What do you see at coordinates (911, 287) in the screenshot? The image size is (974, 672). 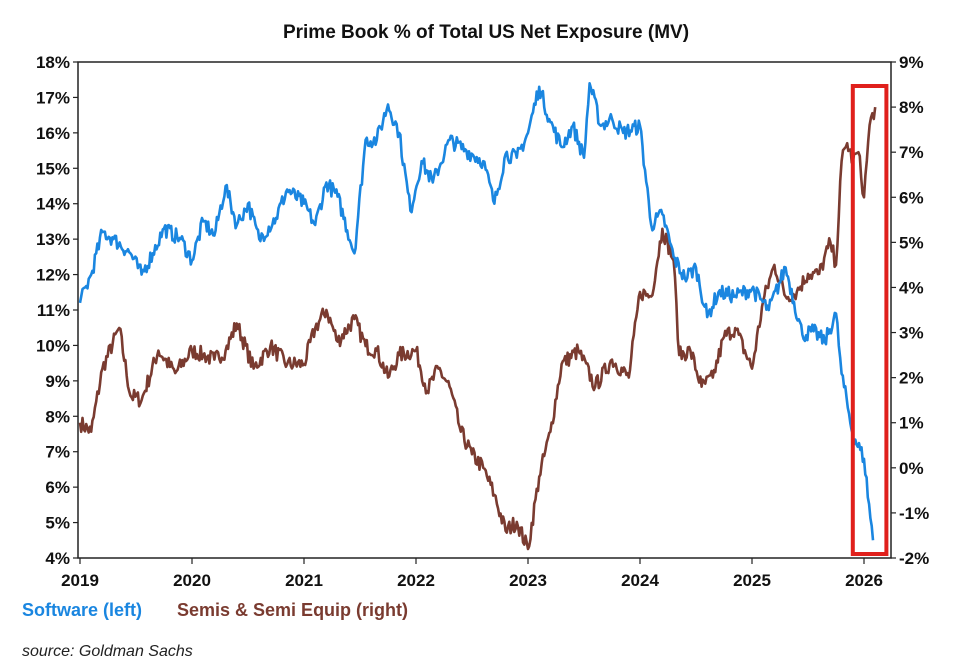 I see `right-tick-label: 4%` at bounding box center [911, 287].